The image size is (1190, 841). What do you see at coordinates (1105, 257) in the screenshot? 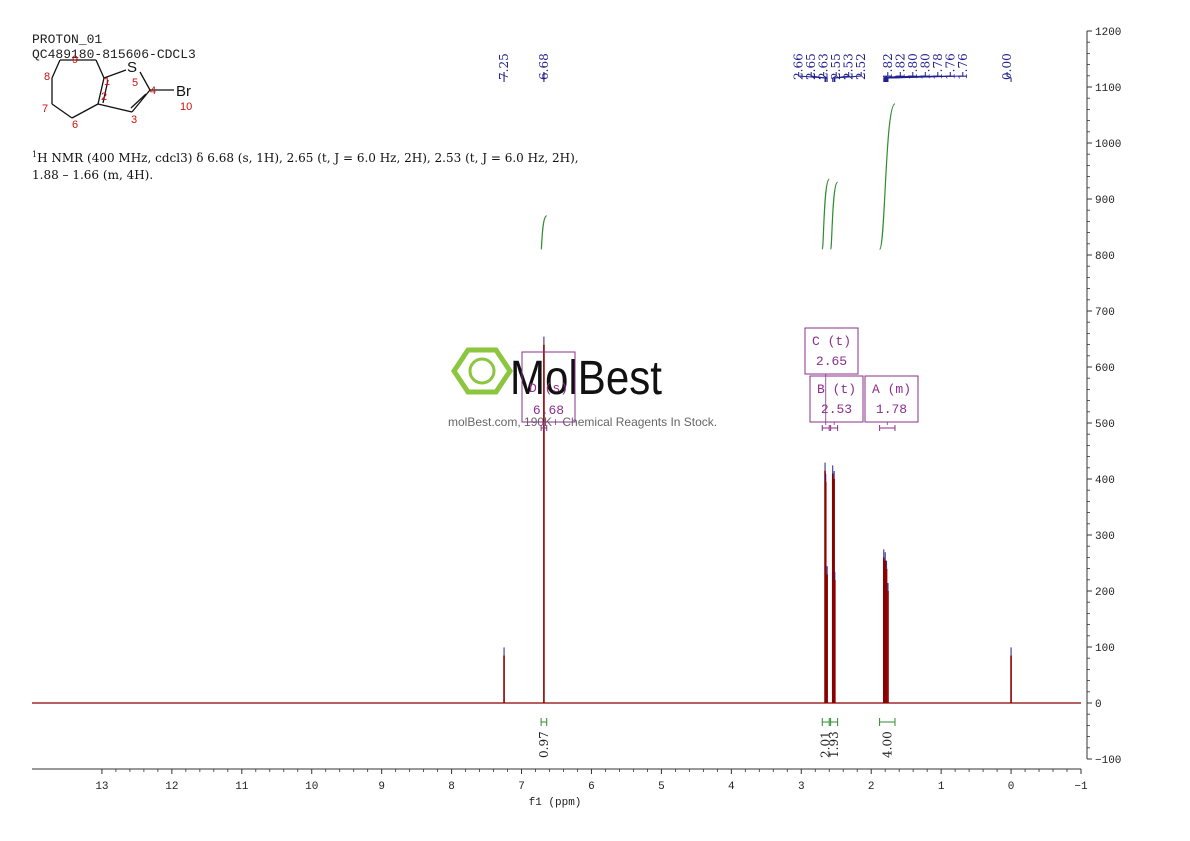
I see `y-tick-label: 800` at bounding box center [1105, 257].